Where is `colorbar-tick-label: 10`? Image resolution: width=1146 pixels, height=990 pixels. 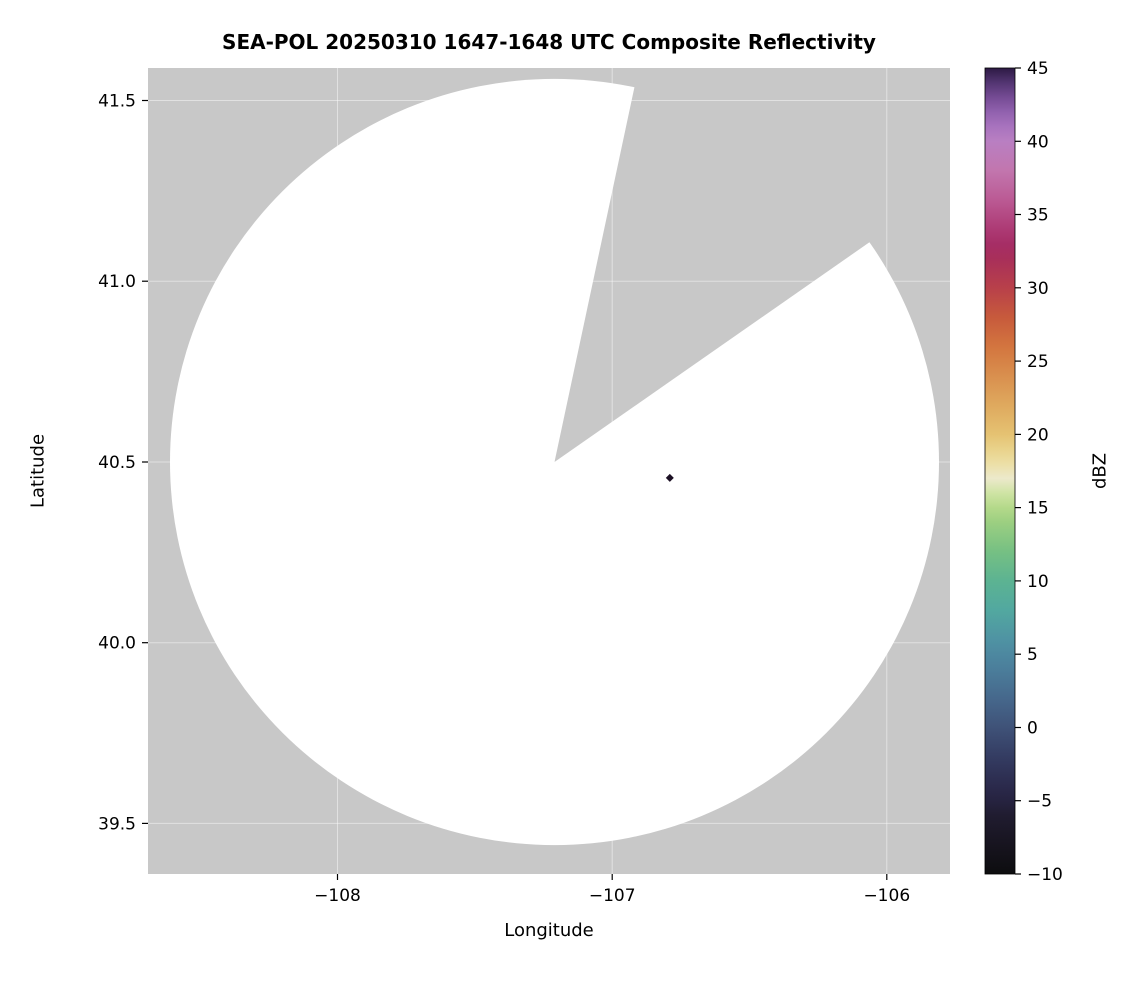
colorbar-tick-label: 10 is located at coordinates (1038, 582).